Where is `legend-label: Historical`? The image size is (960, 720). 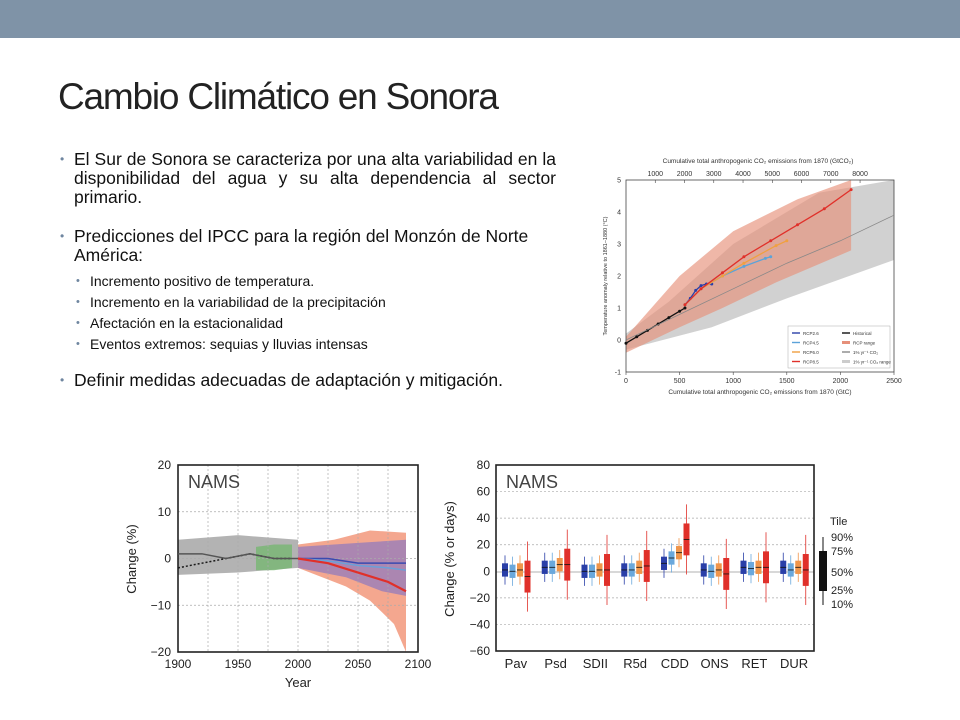
legend-label: Historical is located at coordinates (862, 333).